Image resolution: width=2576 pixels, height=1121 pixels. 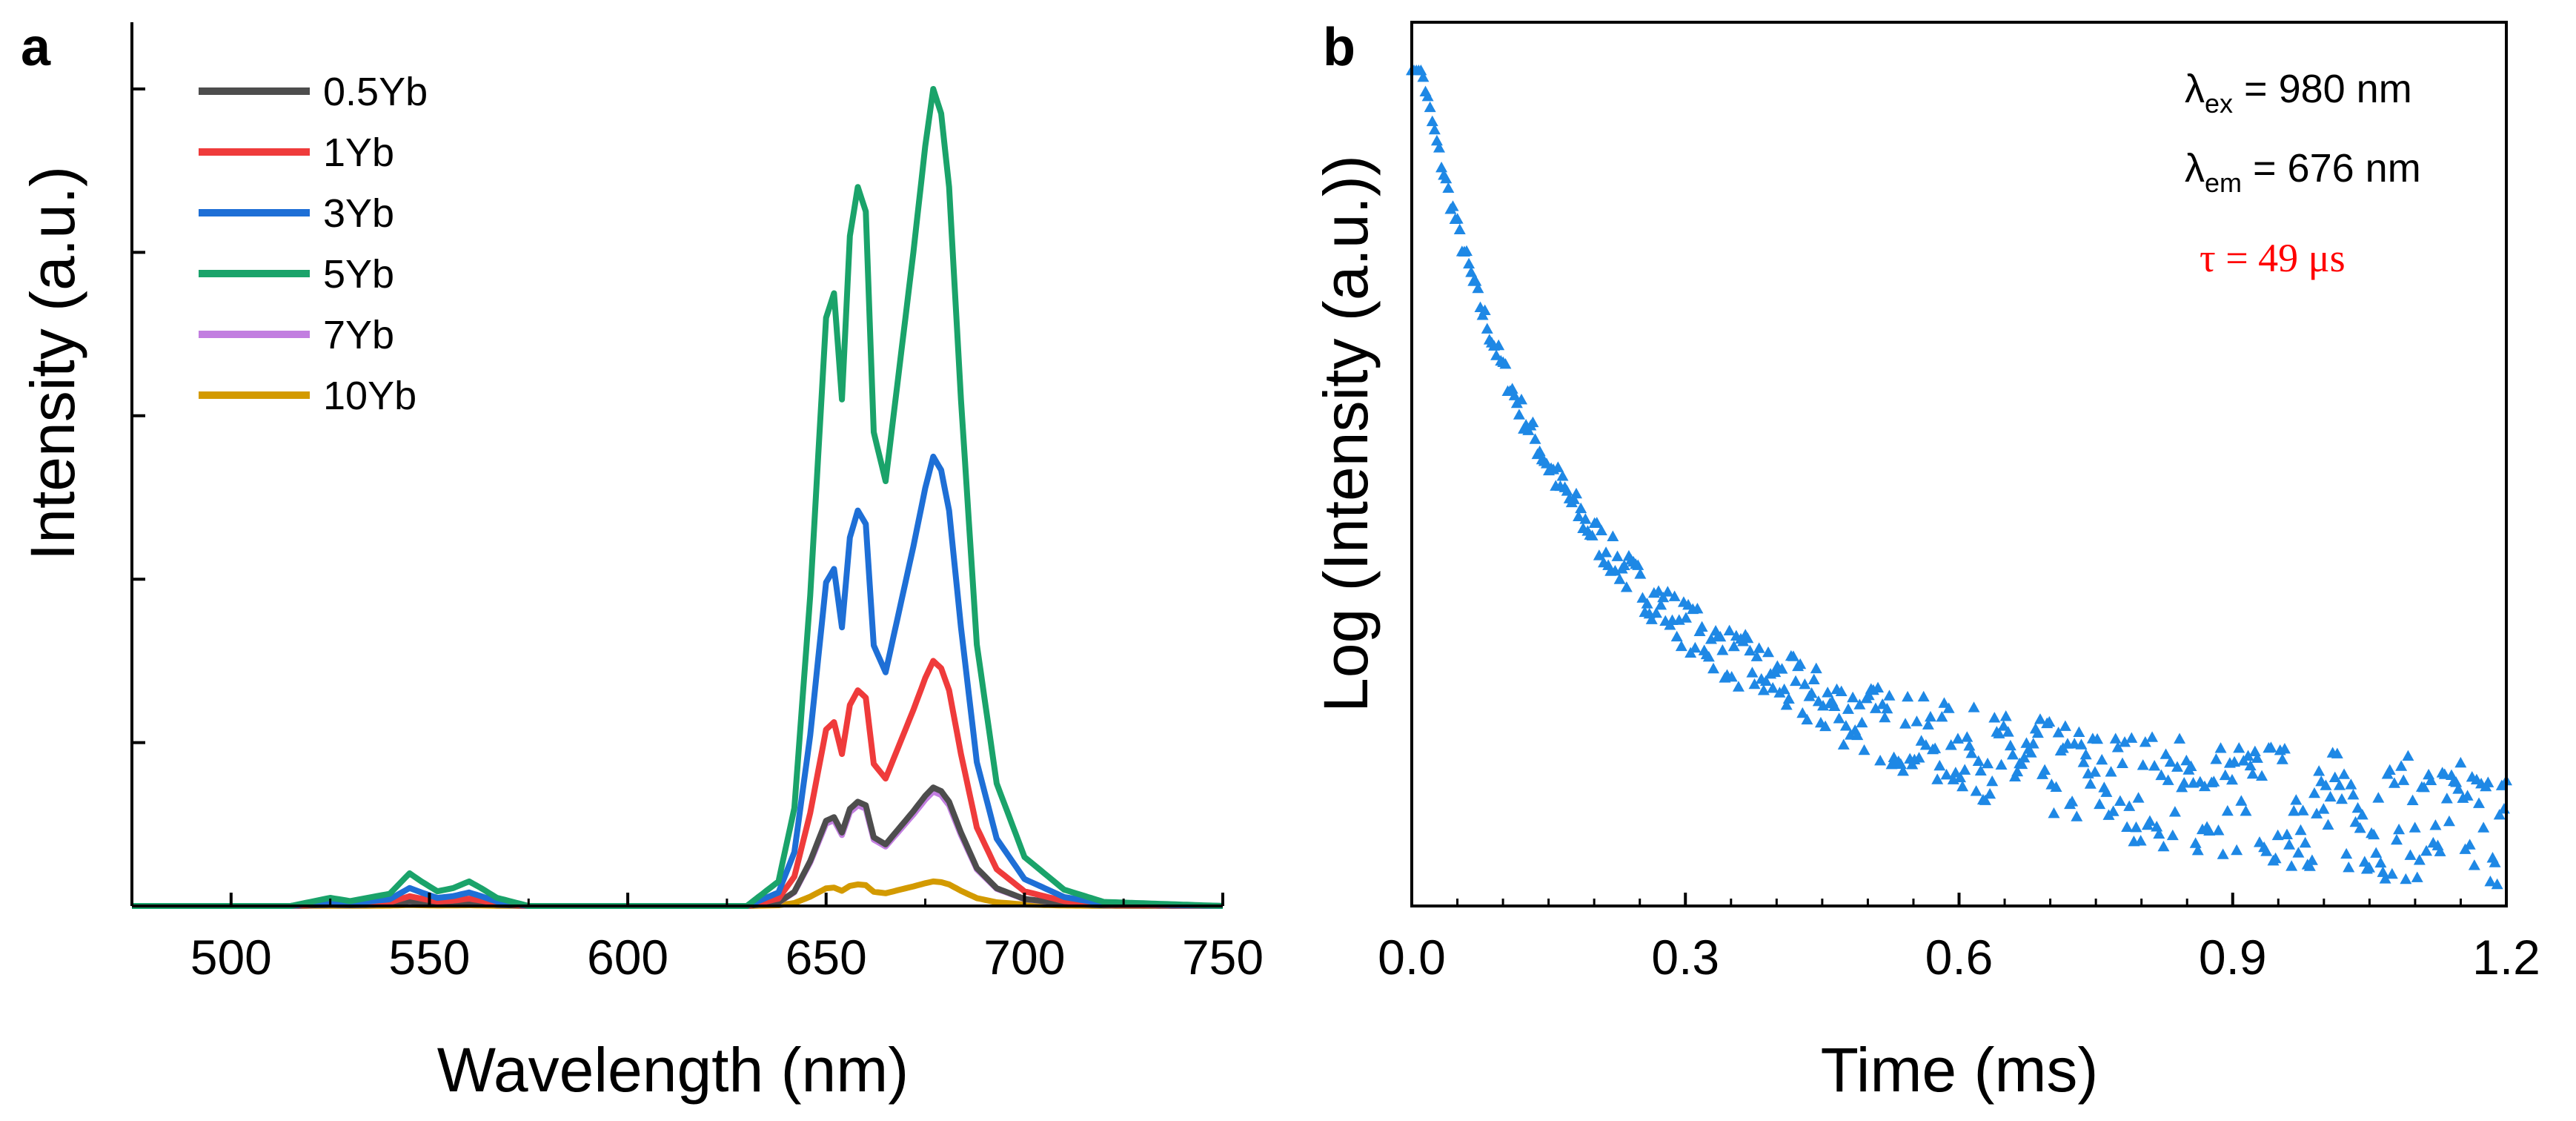 What do you see at coordinates (1412, 958) in the screenshot?
I see `panel-b-x-tick-label: 0.0` at bounding box center [1412, 958].